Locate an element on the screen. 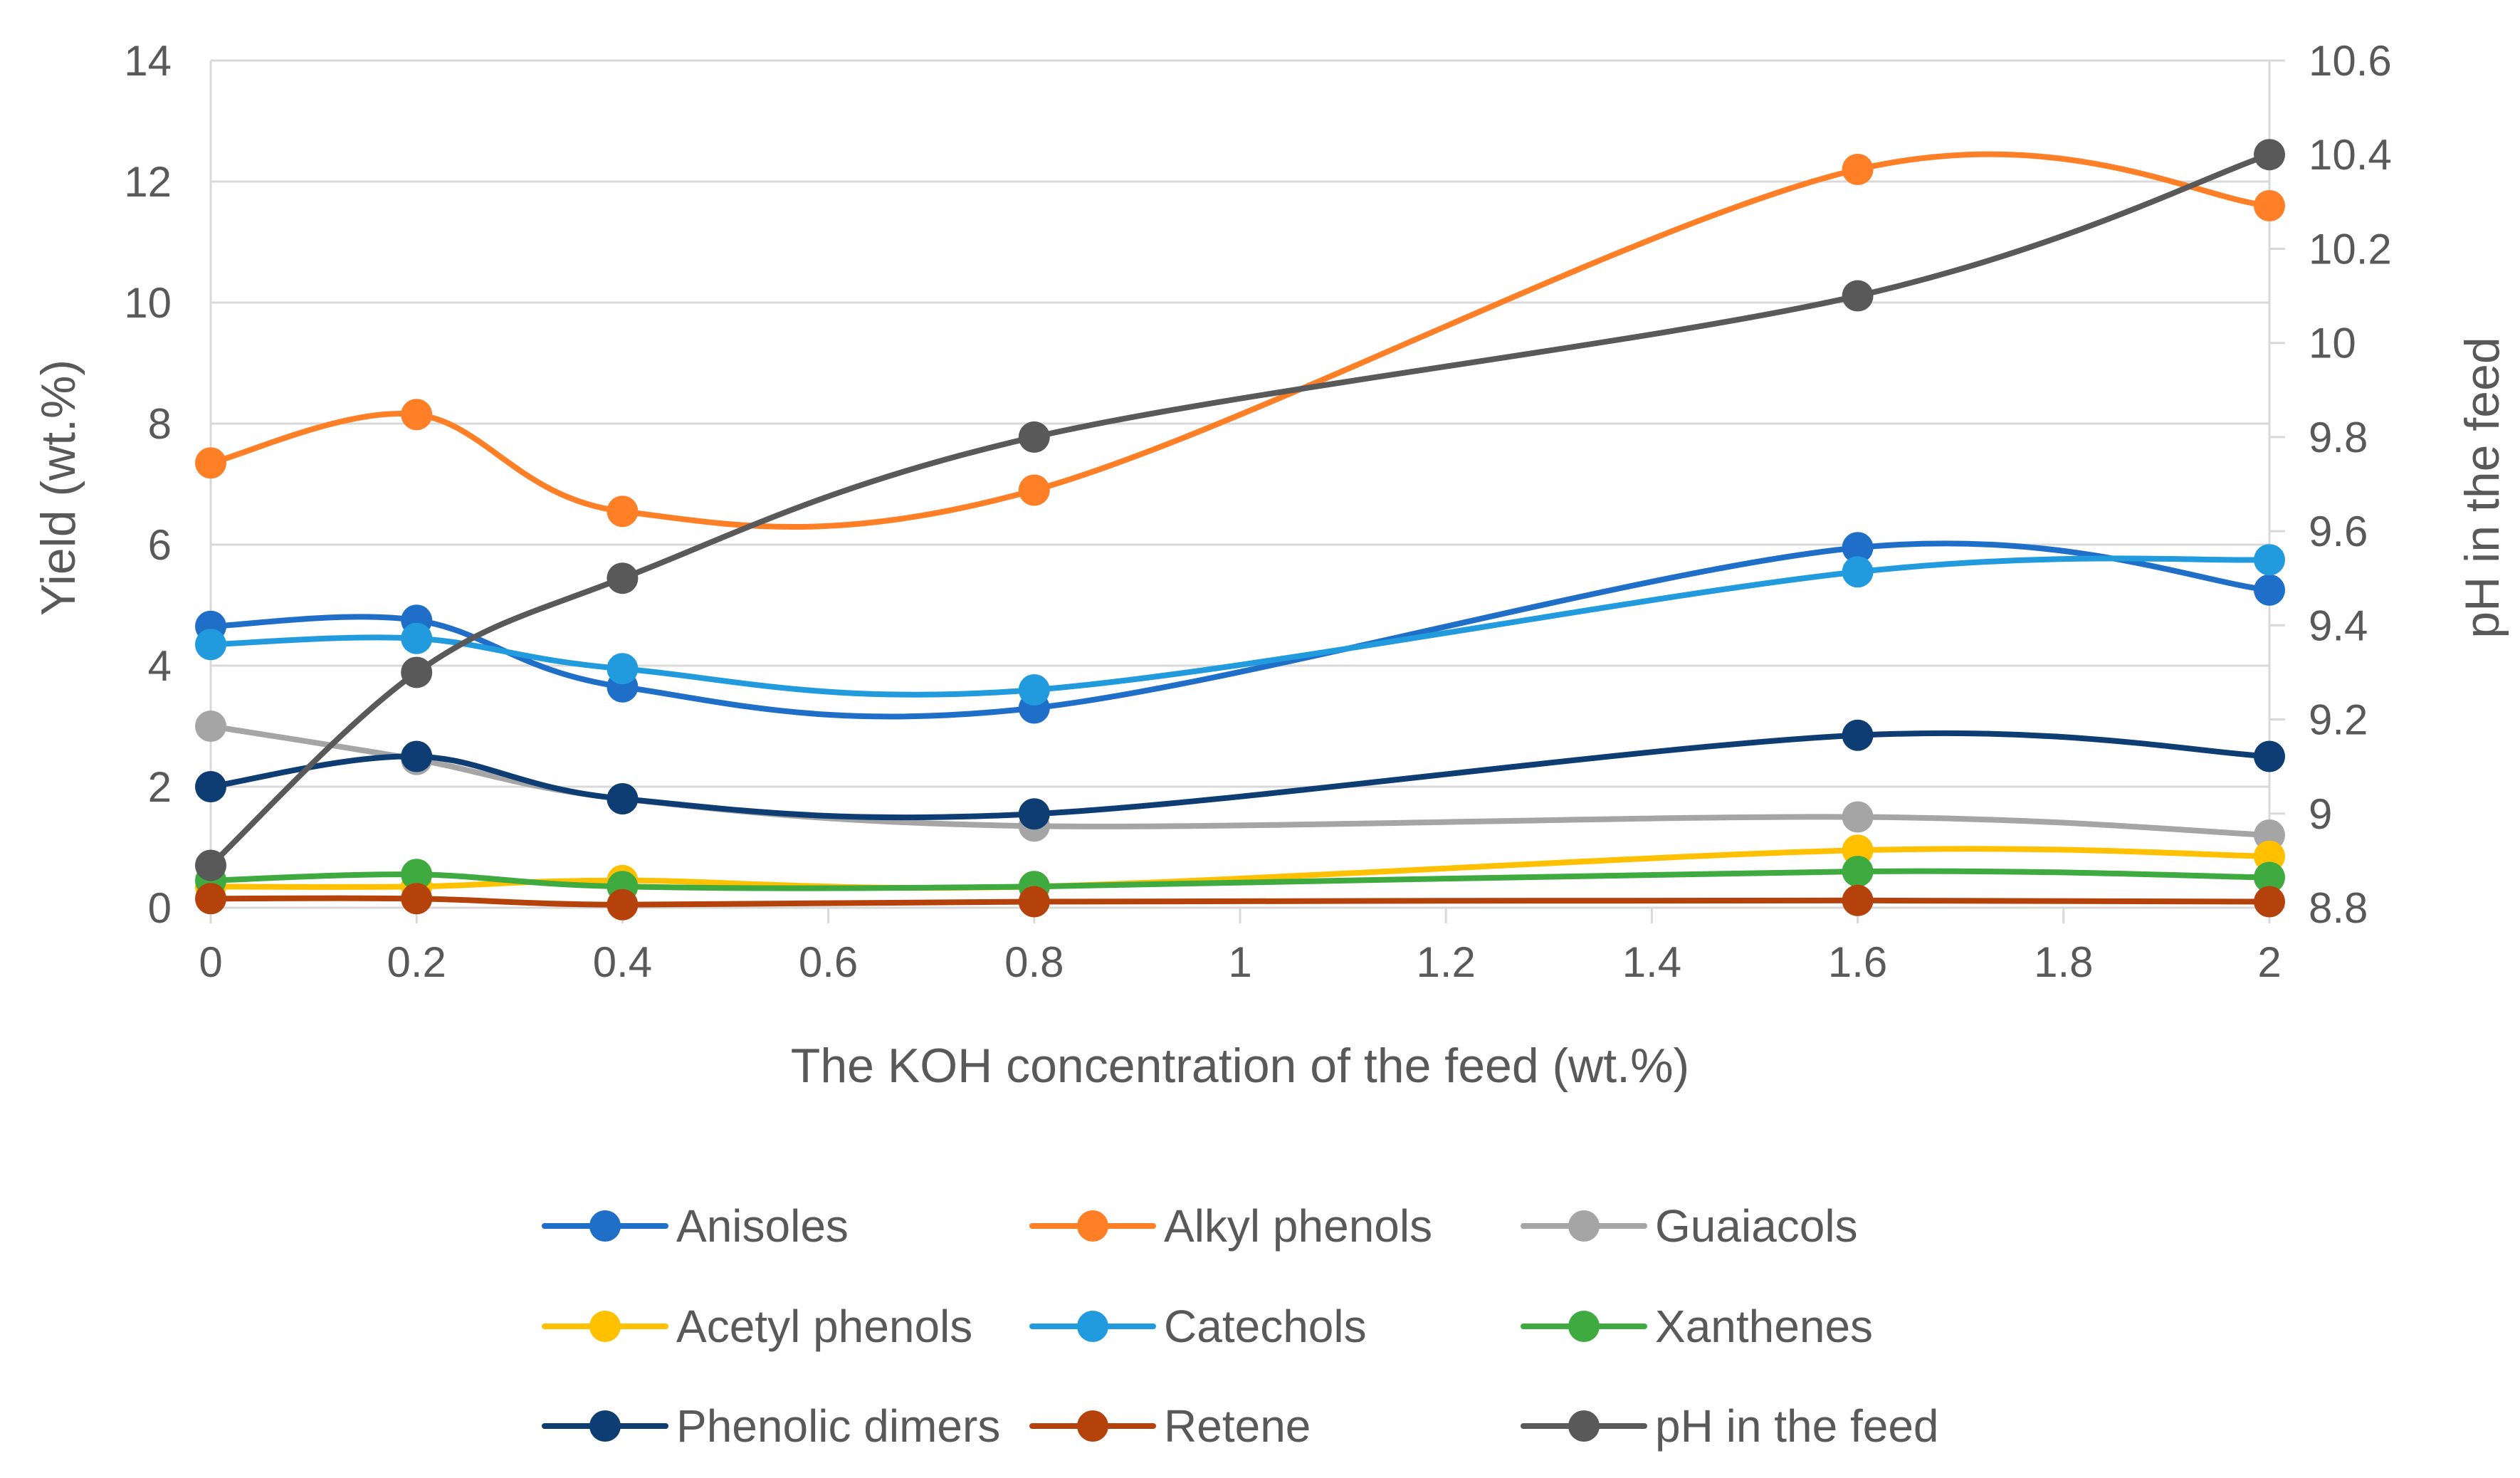  y-tick-label: 2 is located at coordinates (160, 787).